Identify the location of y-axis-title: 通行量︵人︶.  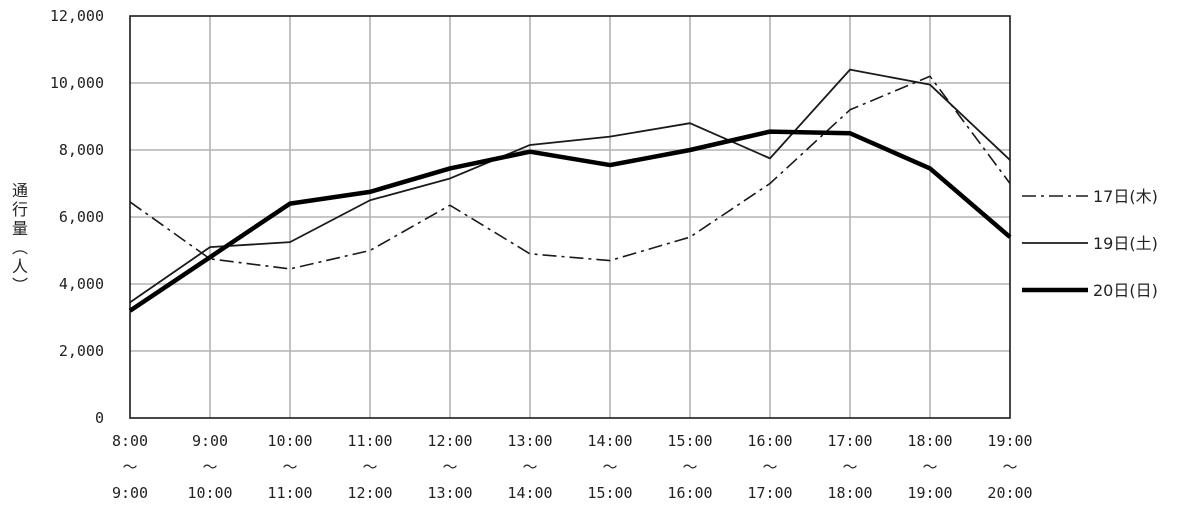
(20, 238).